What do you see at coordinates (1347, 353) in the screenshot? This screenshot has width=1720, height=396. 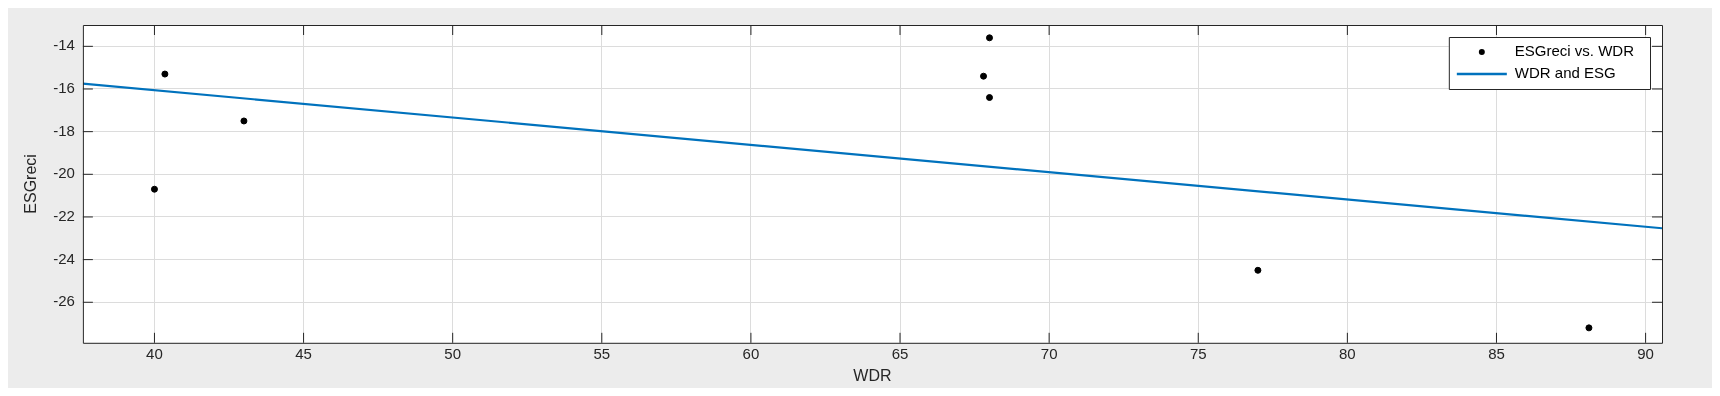 I see `x-tick-label: 80` at bounding box center [1347, 353].